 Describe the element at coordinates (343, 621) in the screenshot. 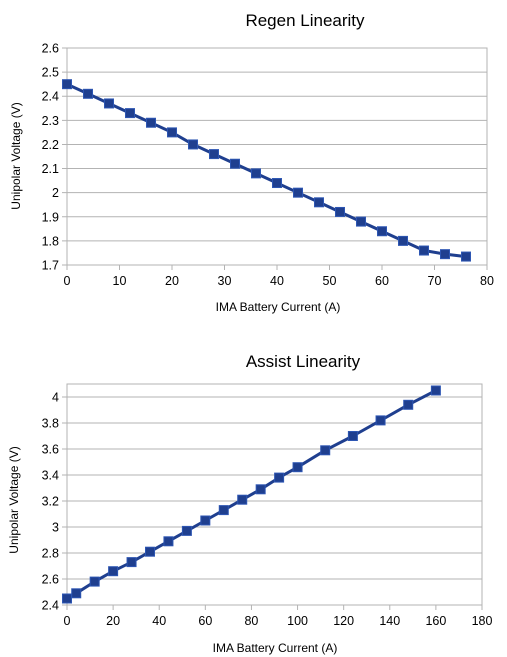

I see `x-tick-label: 120` at that location.